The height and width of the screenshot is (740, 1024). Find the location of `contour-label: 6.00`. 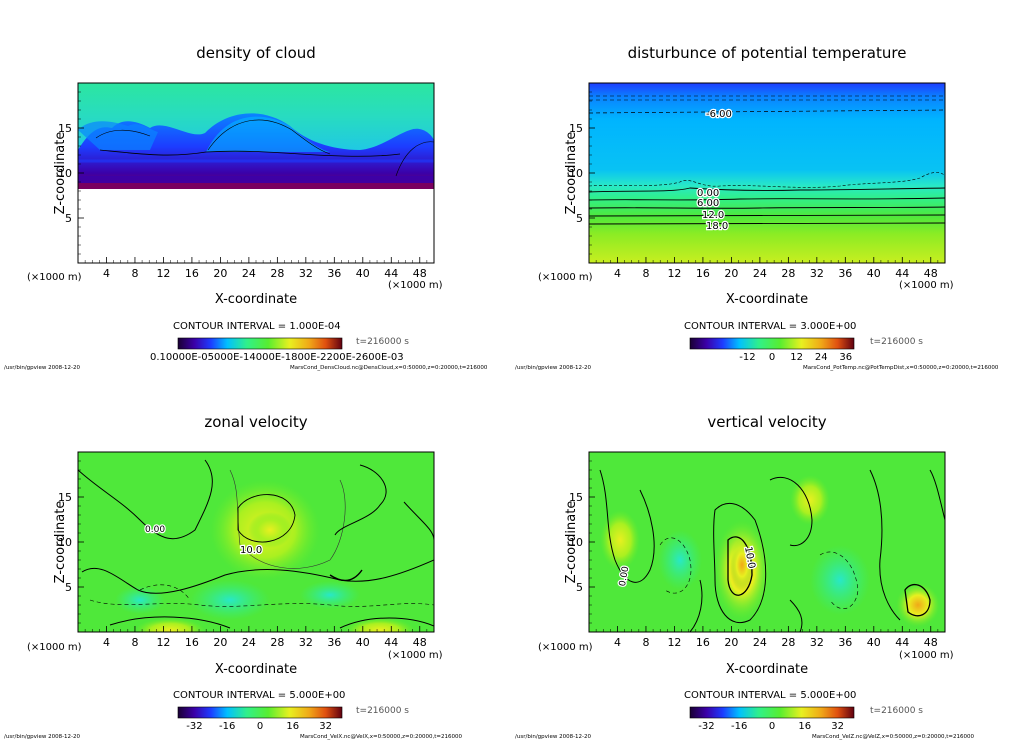

contour-label: 6.00 is located at coordinates (708, 203).